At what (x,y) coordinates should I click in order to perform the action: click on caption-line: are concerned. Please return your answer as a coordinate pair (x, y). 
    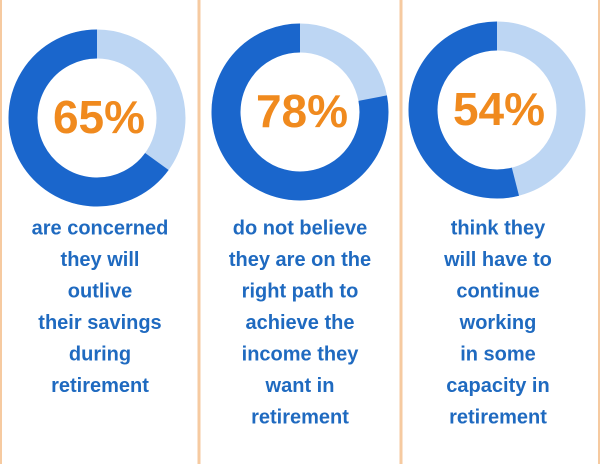
    Looking at the image, I should click on (100, 228).